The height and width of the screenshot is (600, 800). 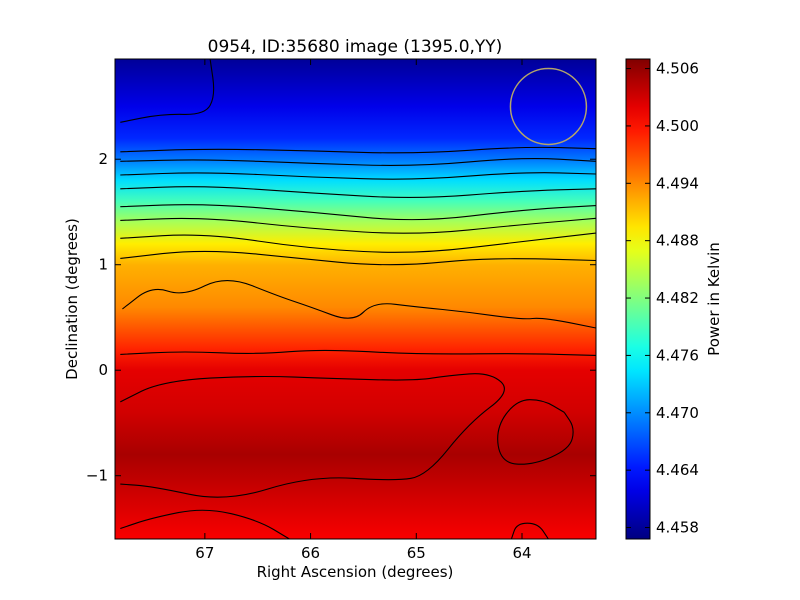 What do you see at coordinates (548, 106) in the screenshot?
I see `beam-marker` at bounding box center [548, 106].